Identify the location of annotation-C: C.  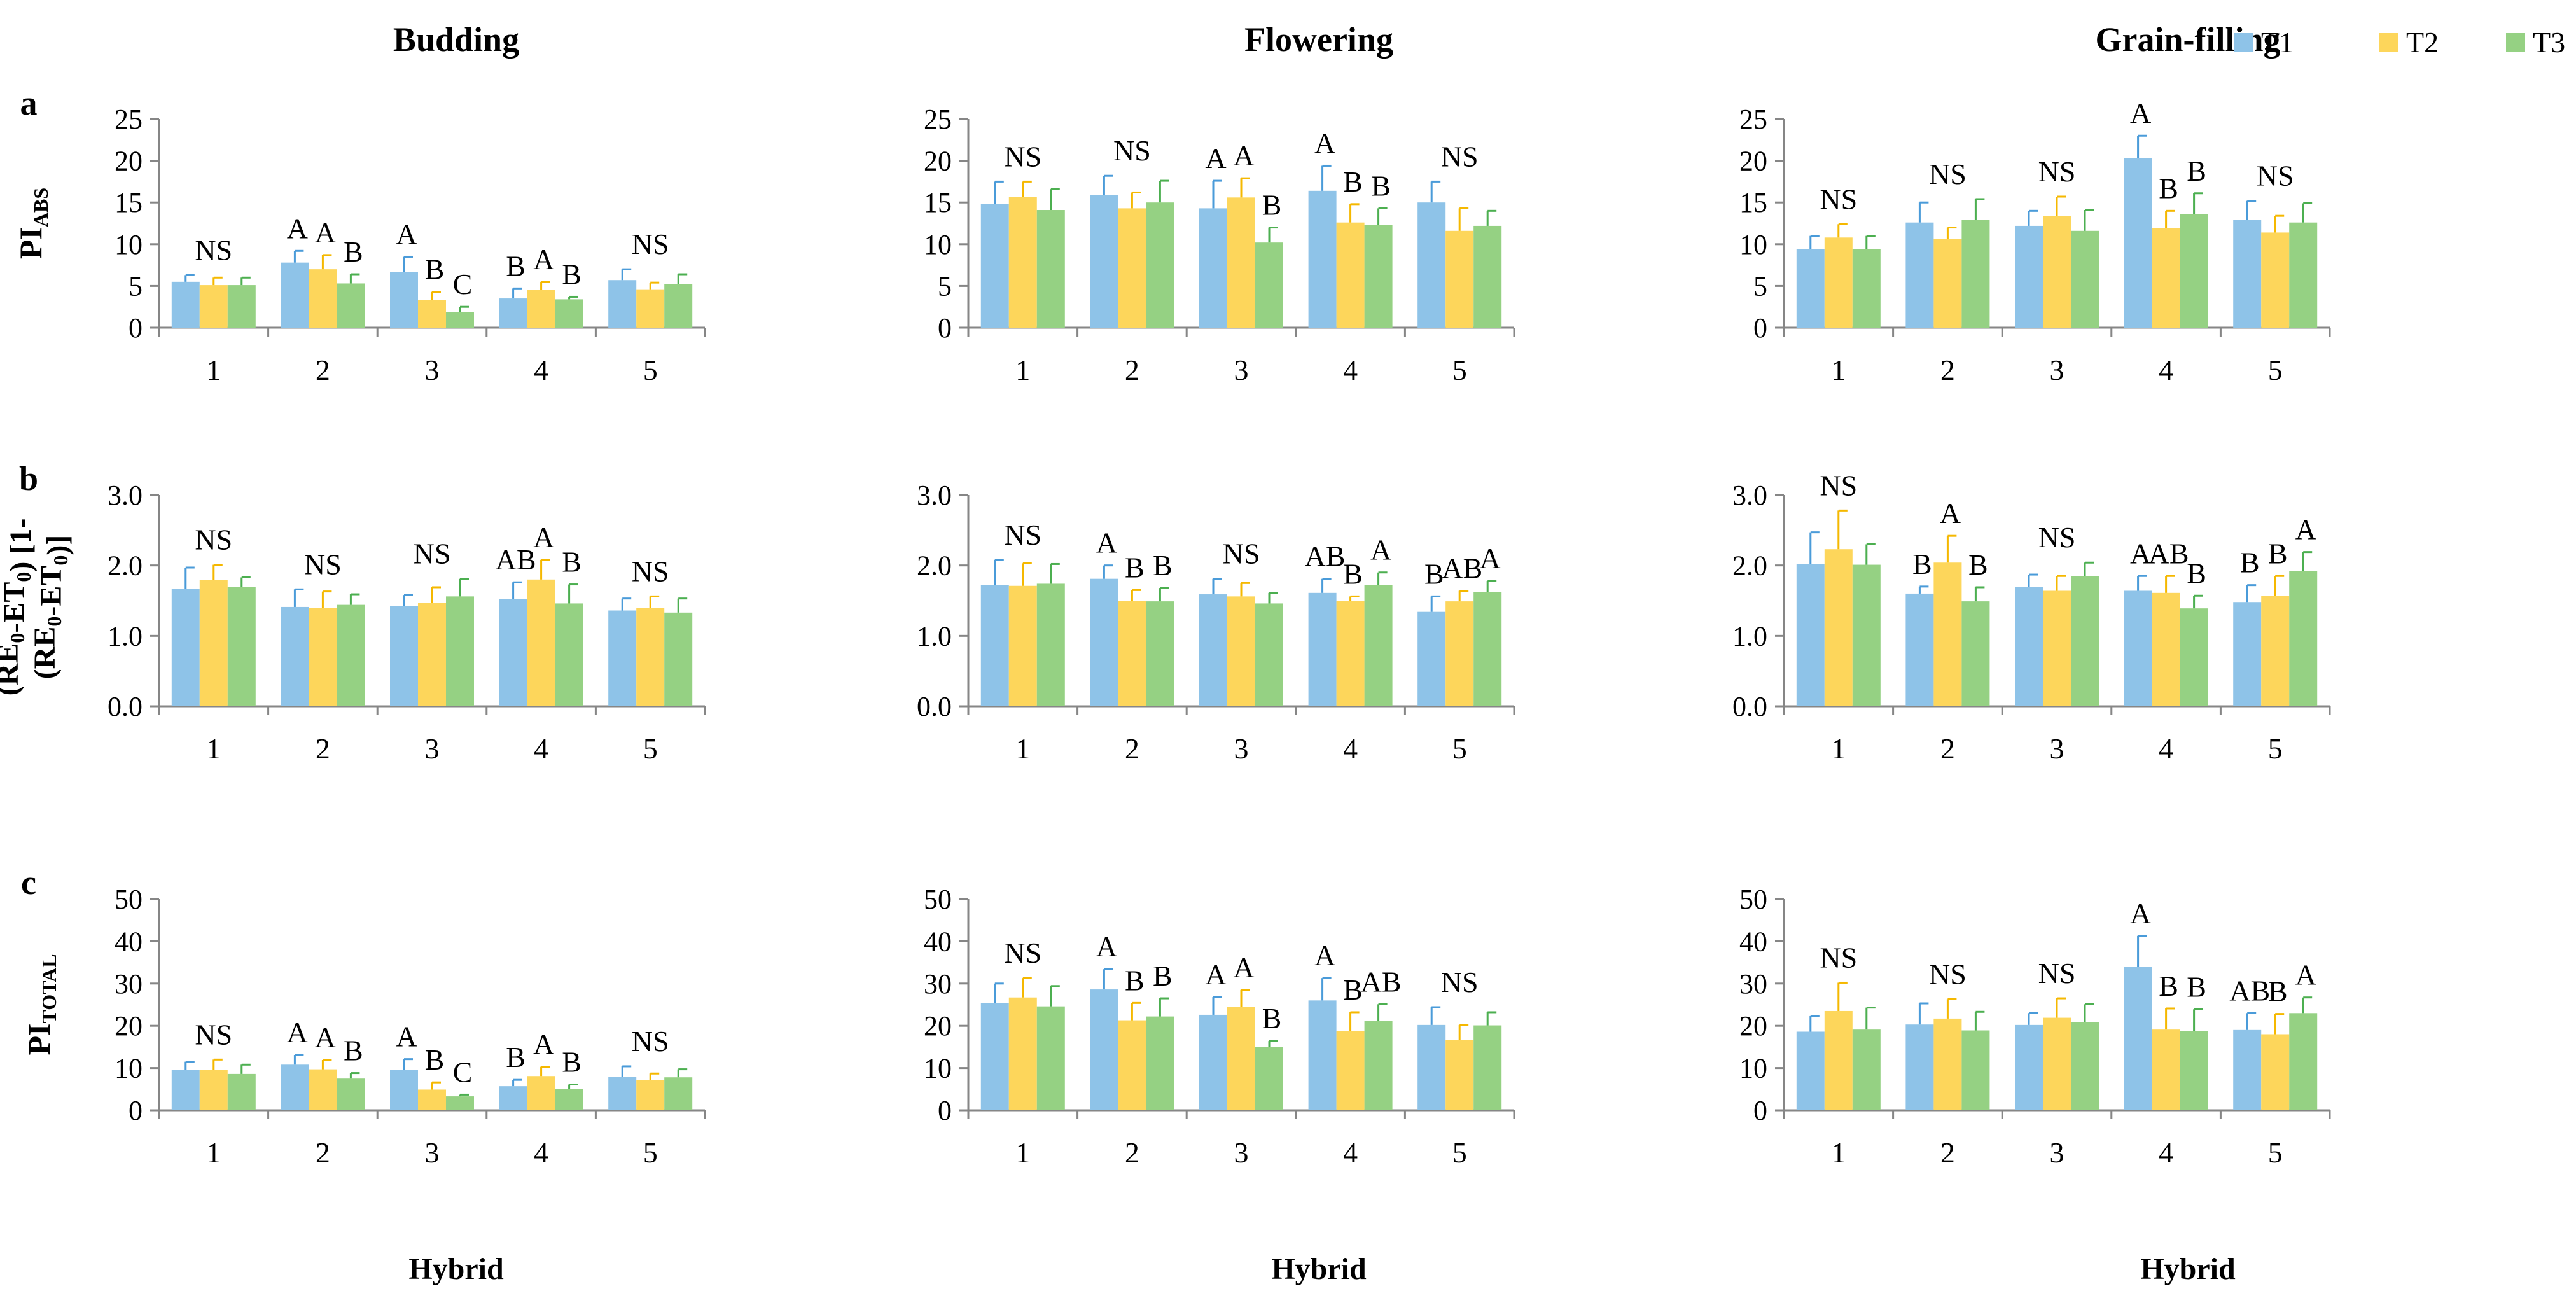
(463, 1072).